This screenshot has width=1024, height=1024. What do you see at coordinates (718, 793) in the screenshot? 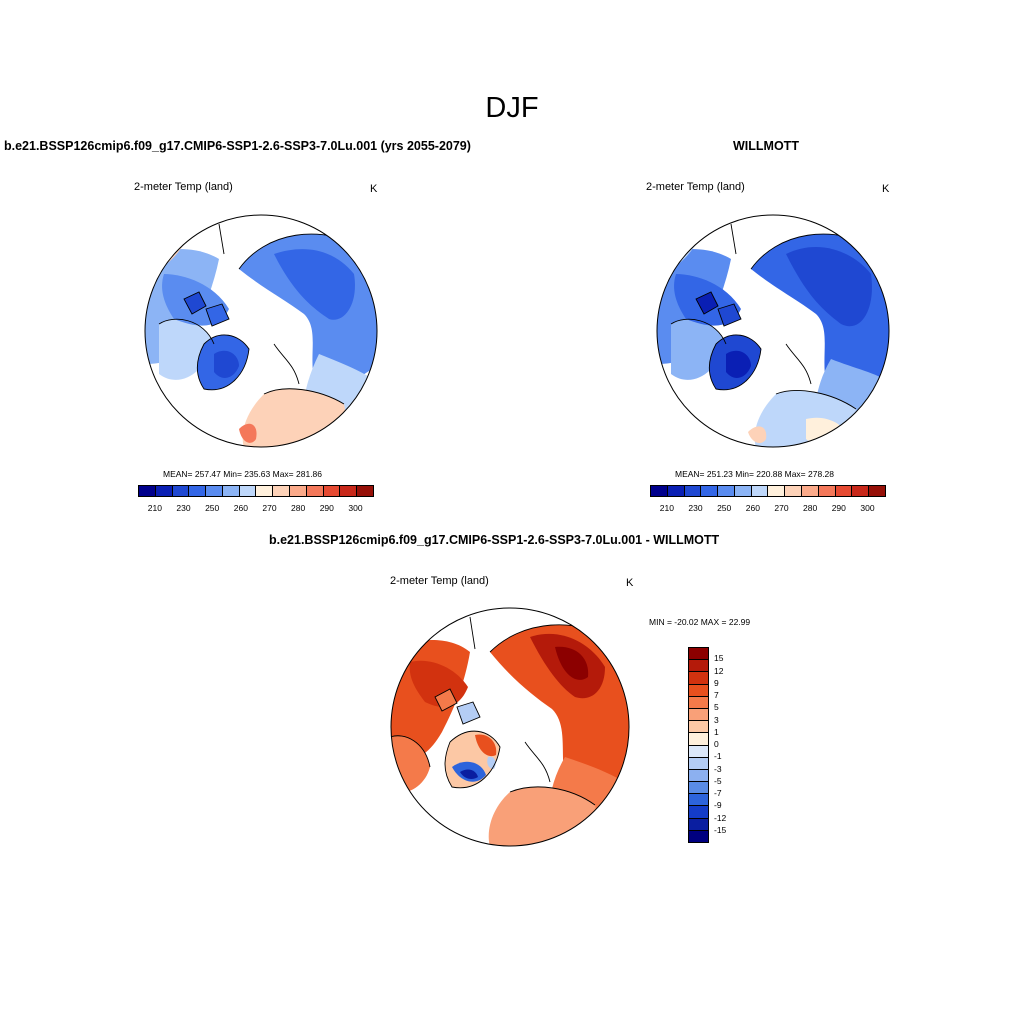
I see `colorbar-tick-label: -7` at bounding box center [718, 793].